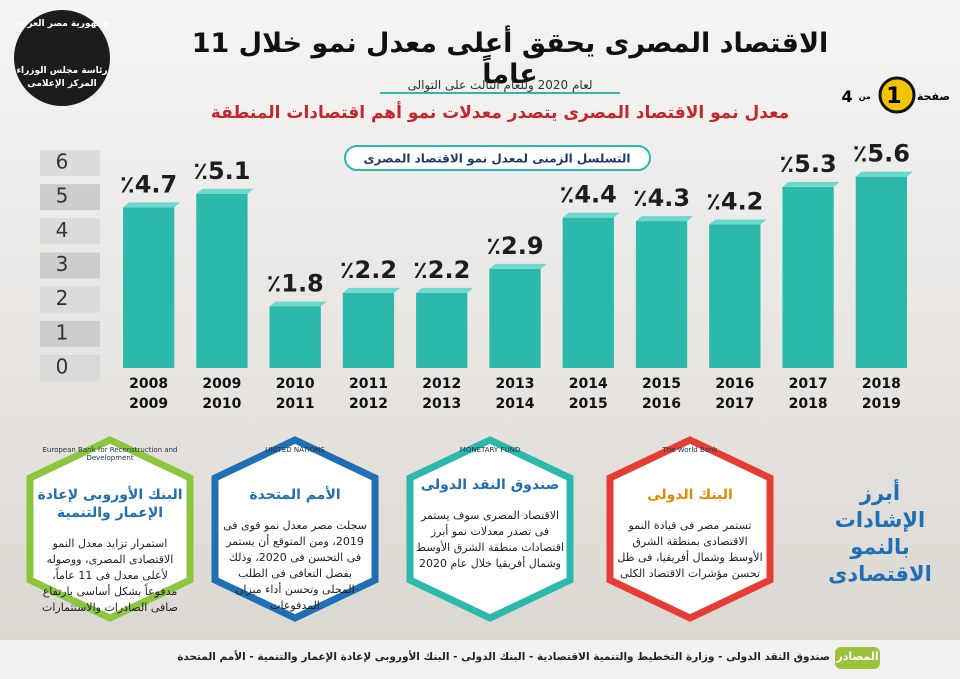 This screenshot has height=679, width=960. I want to click on page-of: من, so click(864, 96).